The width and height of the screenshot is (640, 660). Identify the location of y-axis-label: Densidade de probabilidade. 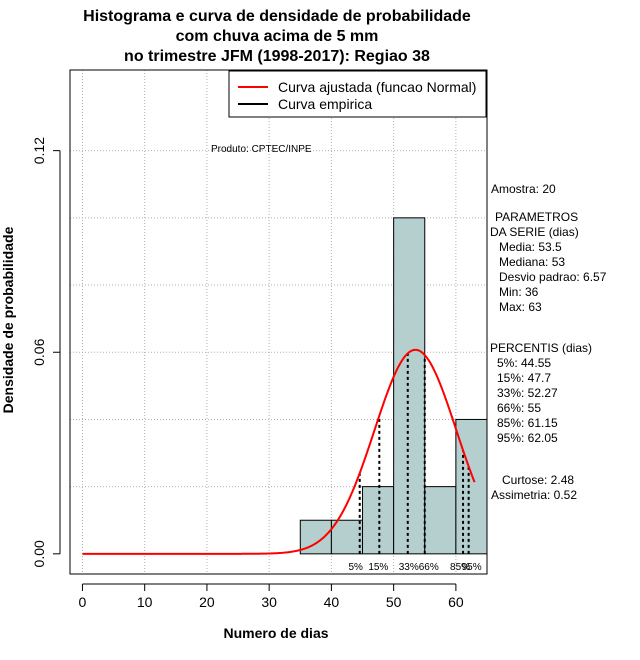
(8, 319).